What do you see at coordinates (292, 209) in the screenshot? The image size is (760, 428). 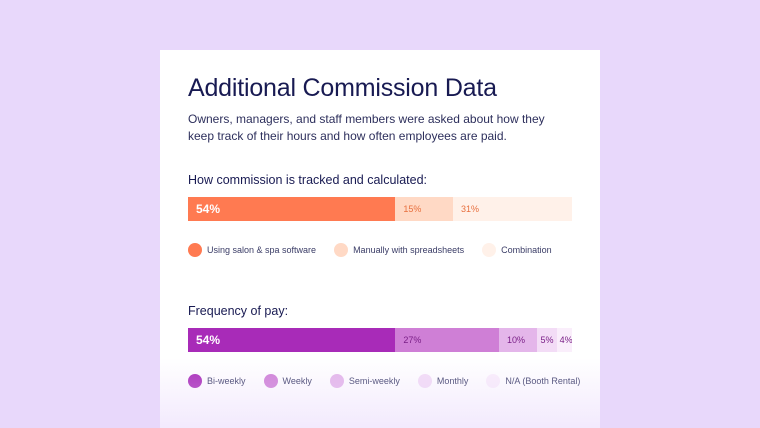 I see `bar-segment-using-salon-spa-software: 54%` at bounding box center [292, 209].